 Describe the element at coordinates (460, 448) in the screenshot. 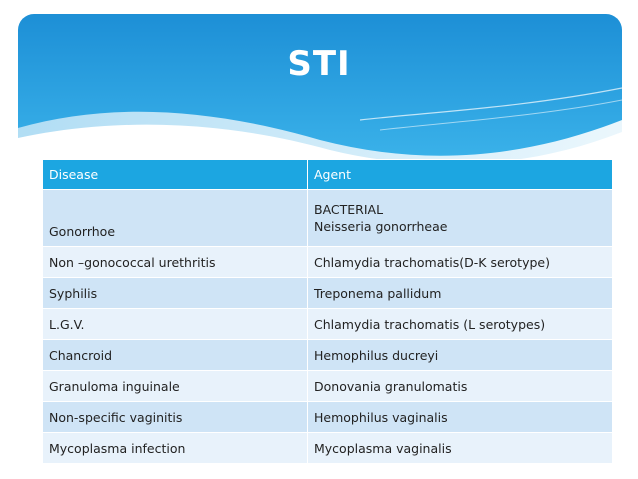

I see `agent-cell: Mycoplasma vaginalis` at that location.